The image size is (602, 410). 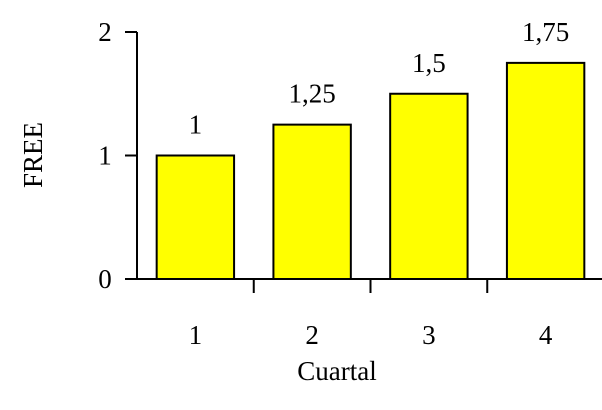 I want to click on bar-data-label: 1, so click(x=196, y=125).